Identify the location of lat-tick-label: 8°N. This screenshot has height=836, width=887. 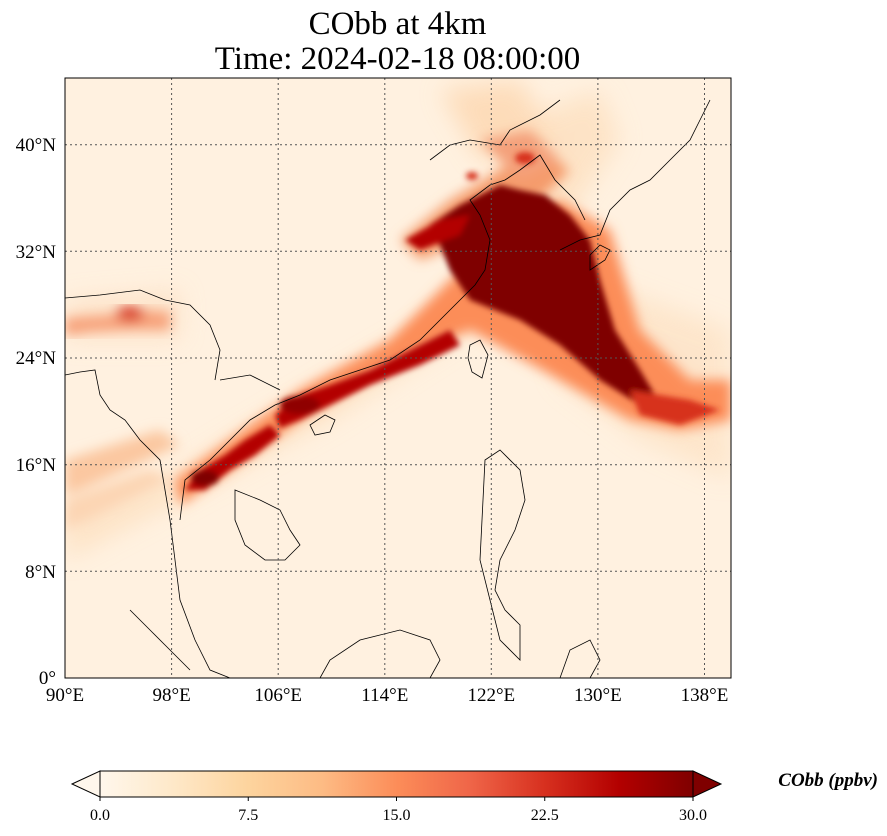
(40, 572).